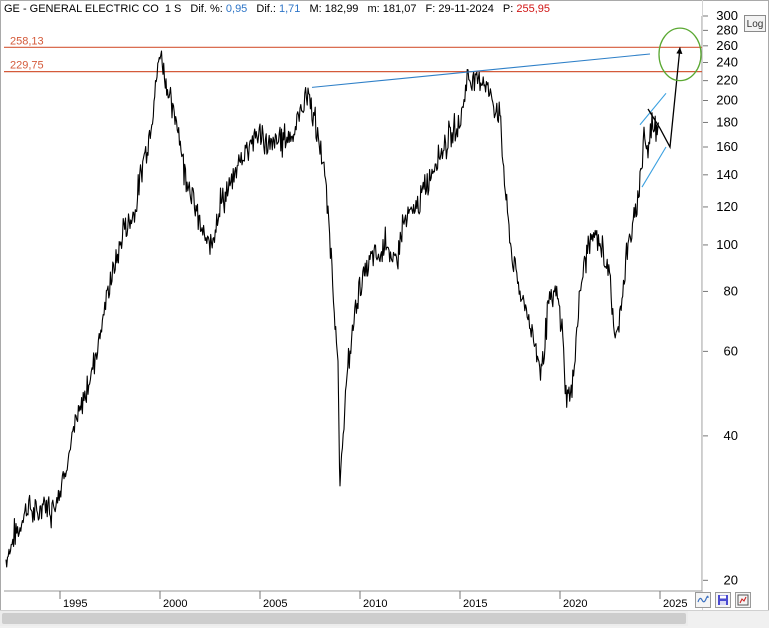 The image size is (770, 628). I want to click on x-tick-label: 2005, so click(275, 604).